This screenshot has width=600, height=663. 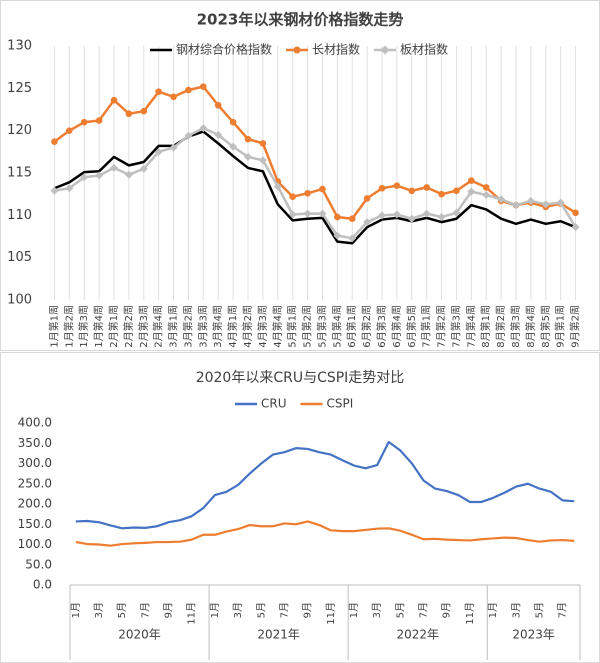 What do you see at coordinates (274, 404) in the screenshot?
I see `legend-label: CRU` at bounding box center [274, 404].